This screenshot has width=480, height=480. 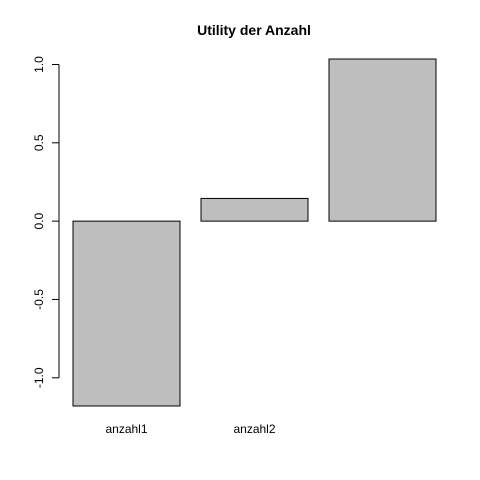 What do you see at coordinates (39, 220) in the screenshot?
I see `y-tick-label: 0.0` at bounding box center [39, 220].